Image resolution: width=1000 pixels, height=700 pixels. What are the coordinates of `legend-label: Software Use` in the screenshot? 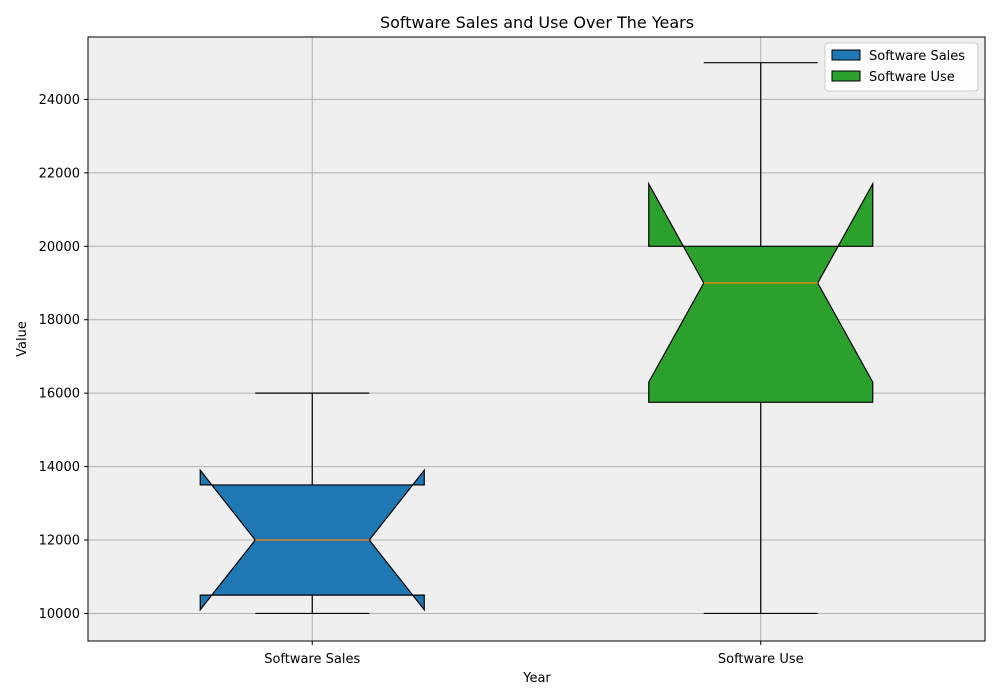 It's located at (912, 77).